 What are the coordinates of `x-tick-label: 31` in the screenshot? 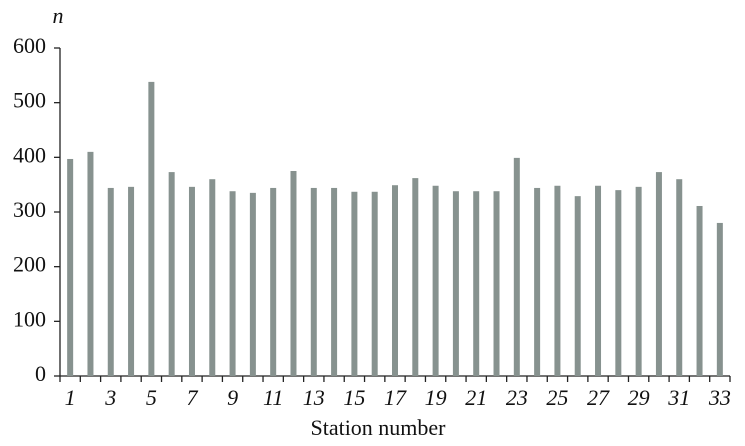 It's located at (678, 397).